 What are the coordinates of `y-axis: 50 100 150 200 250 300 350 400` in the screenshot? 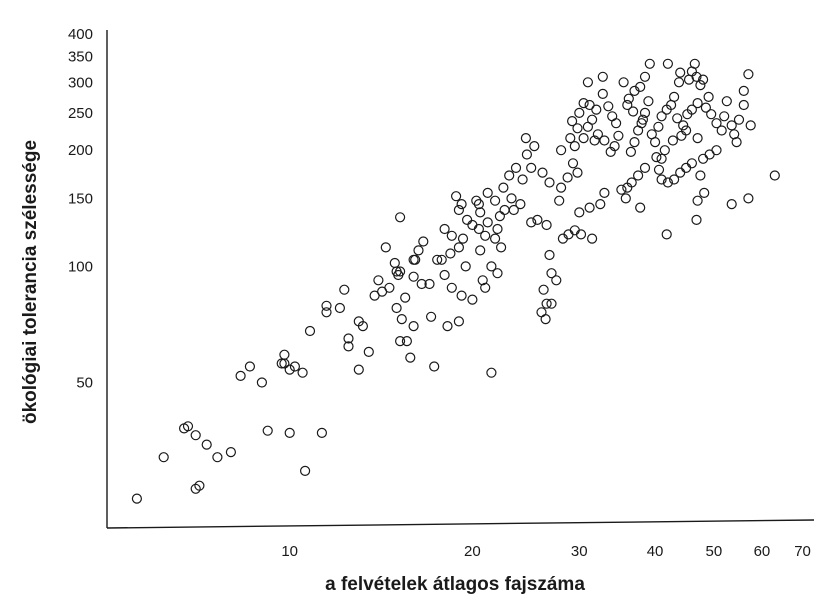 It's located at (88, 277).